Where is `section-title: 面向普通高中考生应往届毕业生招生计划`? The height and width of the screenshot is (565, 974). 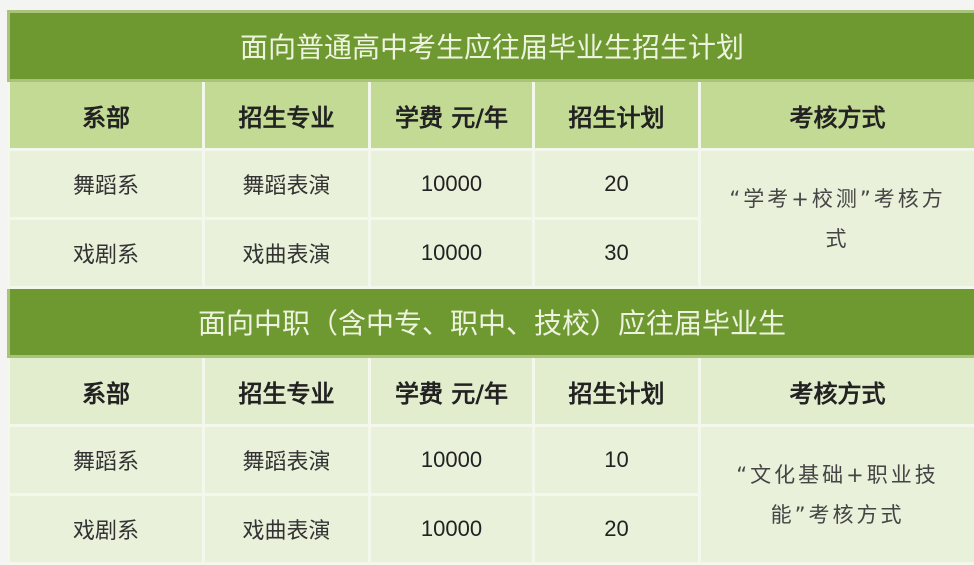 section-title: 面向普通高中考生应往届毕业生招生计划 is located at coordinates (491, 46).